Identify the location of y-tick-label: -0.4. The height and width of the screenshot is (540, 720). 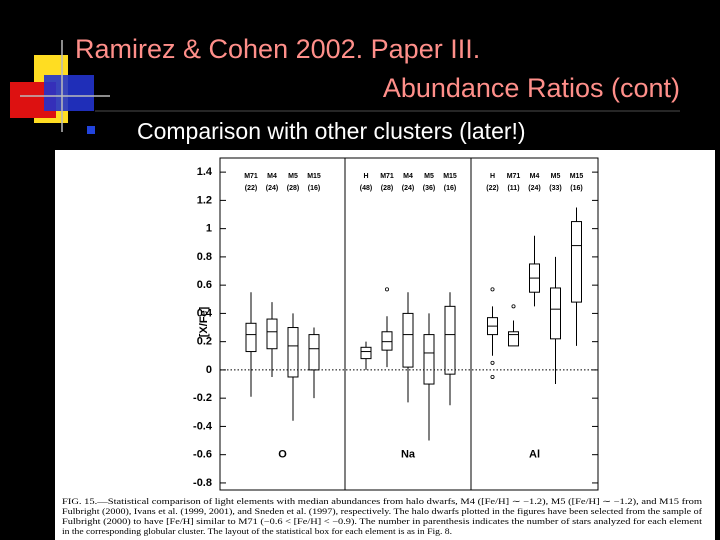
(203, 426).